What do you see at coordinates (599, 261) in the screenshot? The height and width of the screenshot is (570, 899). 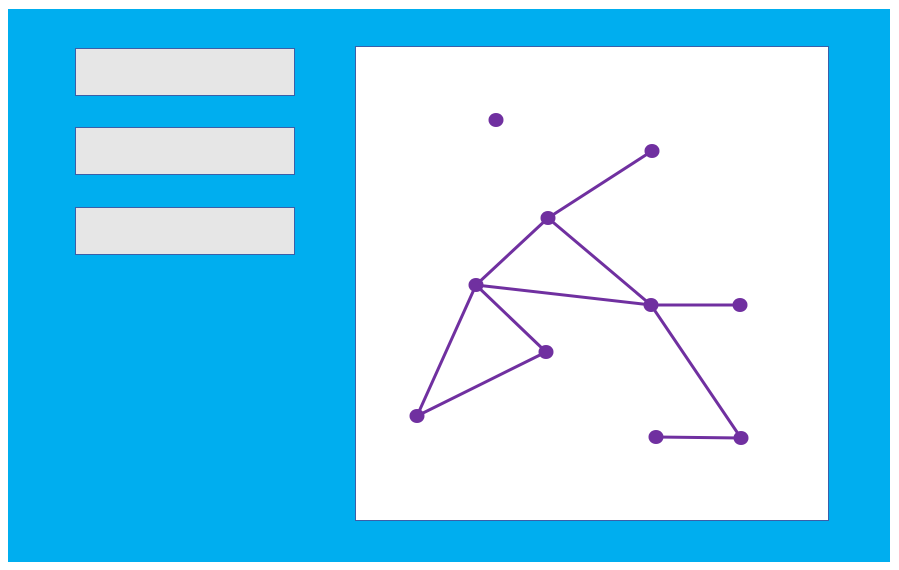 I see `graph-edge-n3-n5` at bounding box center [599, 261].